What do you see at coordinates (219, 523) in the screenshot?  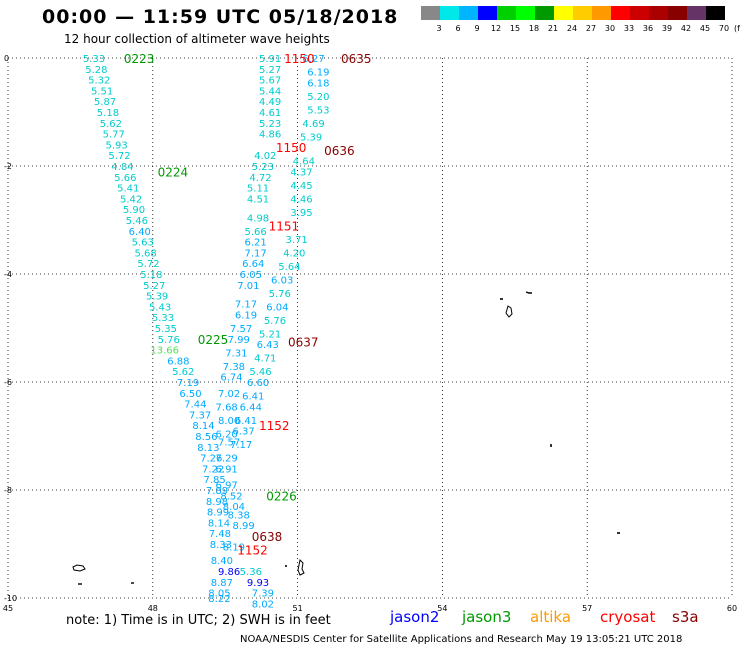 I see `wave-height-value: 8.14` at bounding box center [219, 523].